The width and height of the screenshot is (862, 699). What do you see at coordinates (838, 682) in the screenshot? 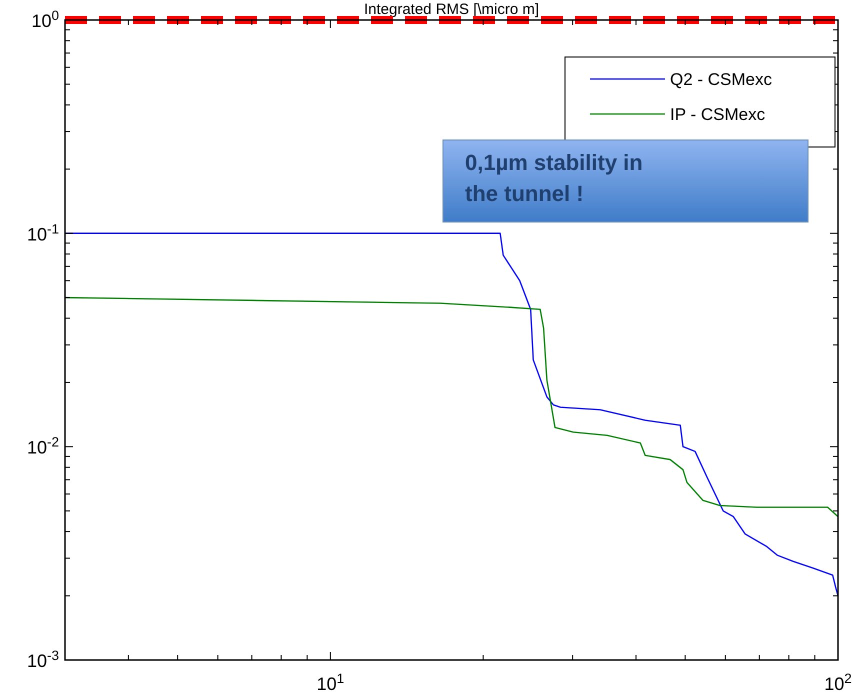
I see `x-tick-label: 10$^{2}$` at bounding box center [838, 682].